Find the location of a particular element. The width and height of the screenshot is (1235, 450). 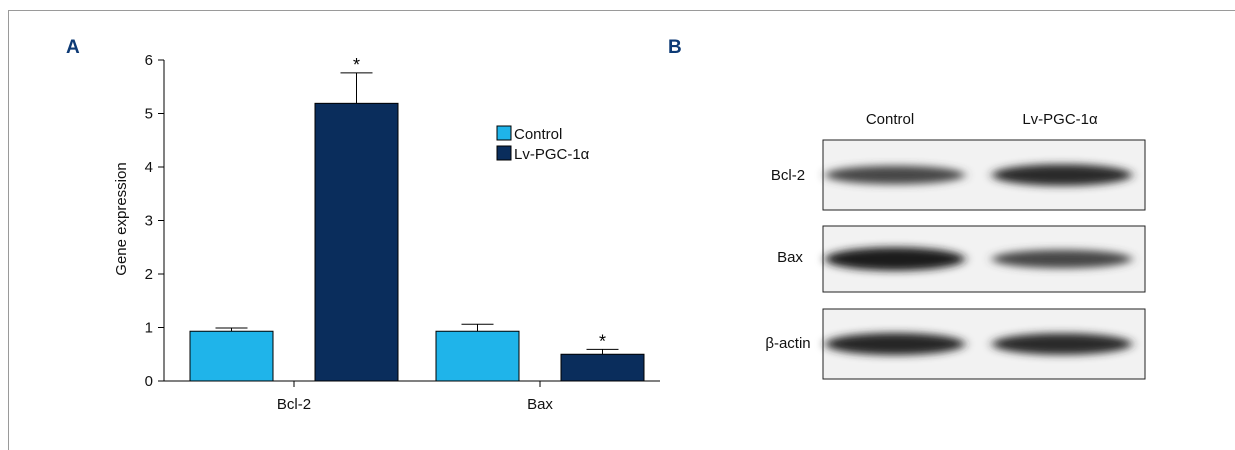

legend-label-control: Control is located at coordinates (538, 134).